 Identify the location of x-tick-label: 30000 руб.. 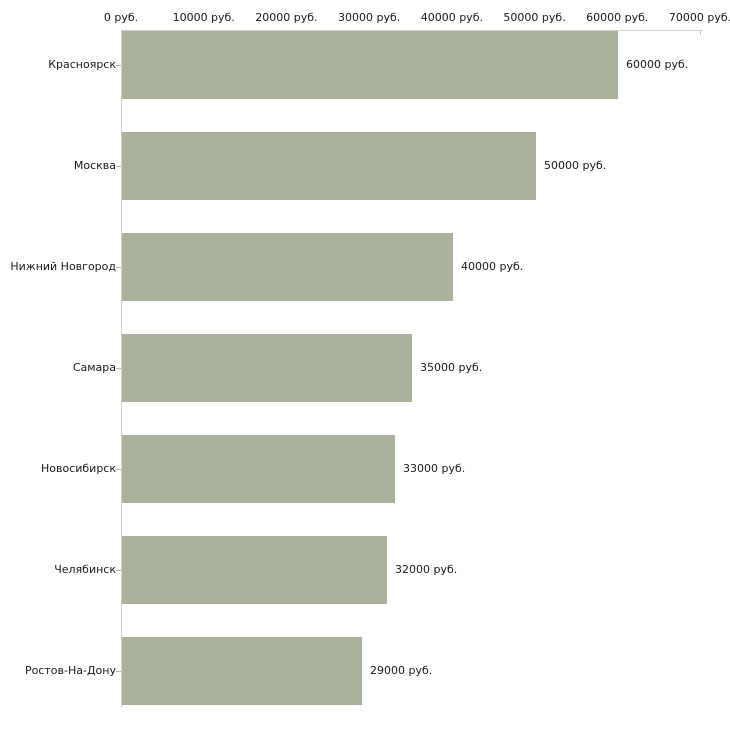
(369, 17).